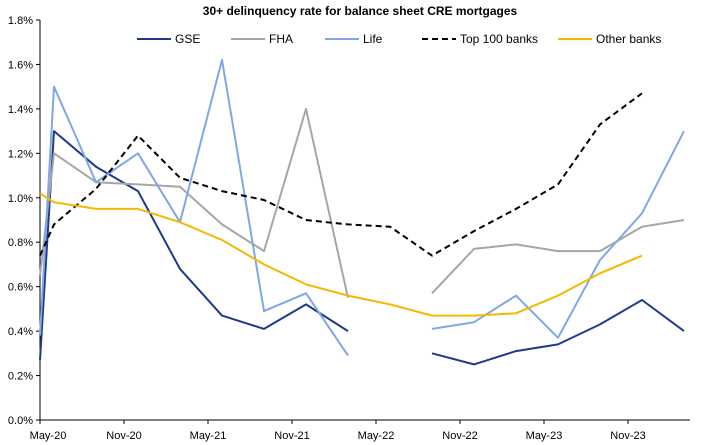 The image size is (720, 445). What do you see at coordinates (373, 39) in the screenshot?
I see `legend-label-life: Life` at bounding box center [373, 39].